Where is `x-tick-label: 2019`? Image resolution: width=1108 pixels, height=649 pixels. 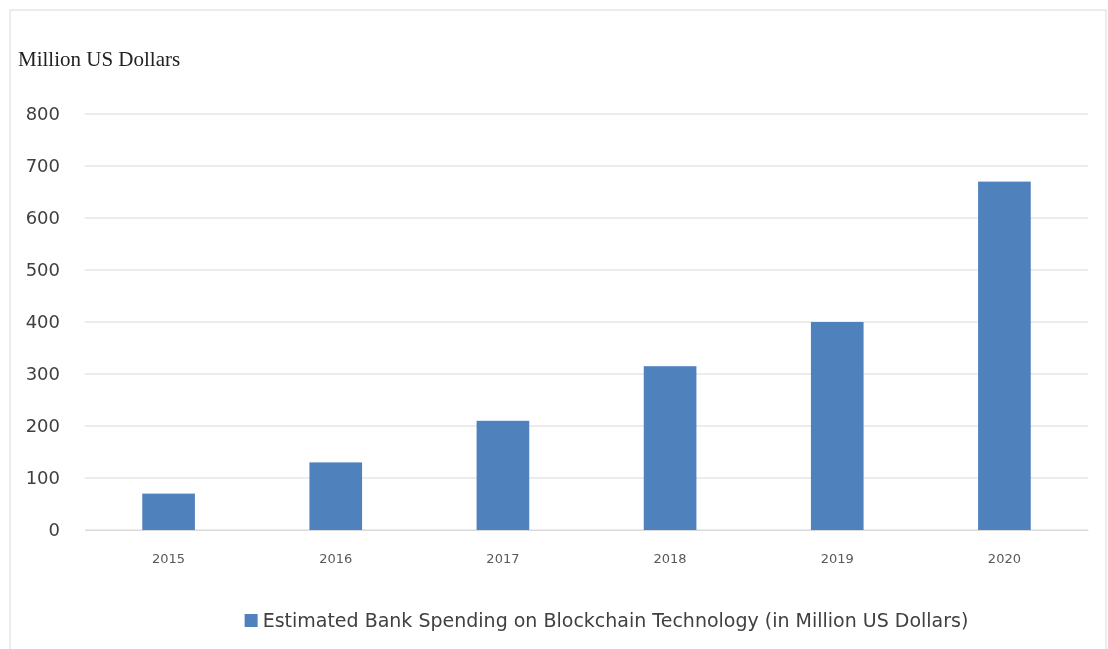 x-tick-label: 2019 is located at coordinates (837, 558).